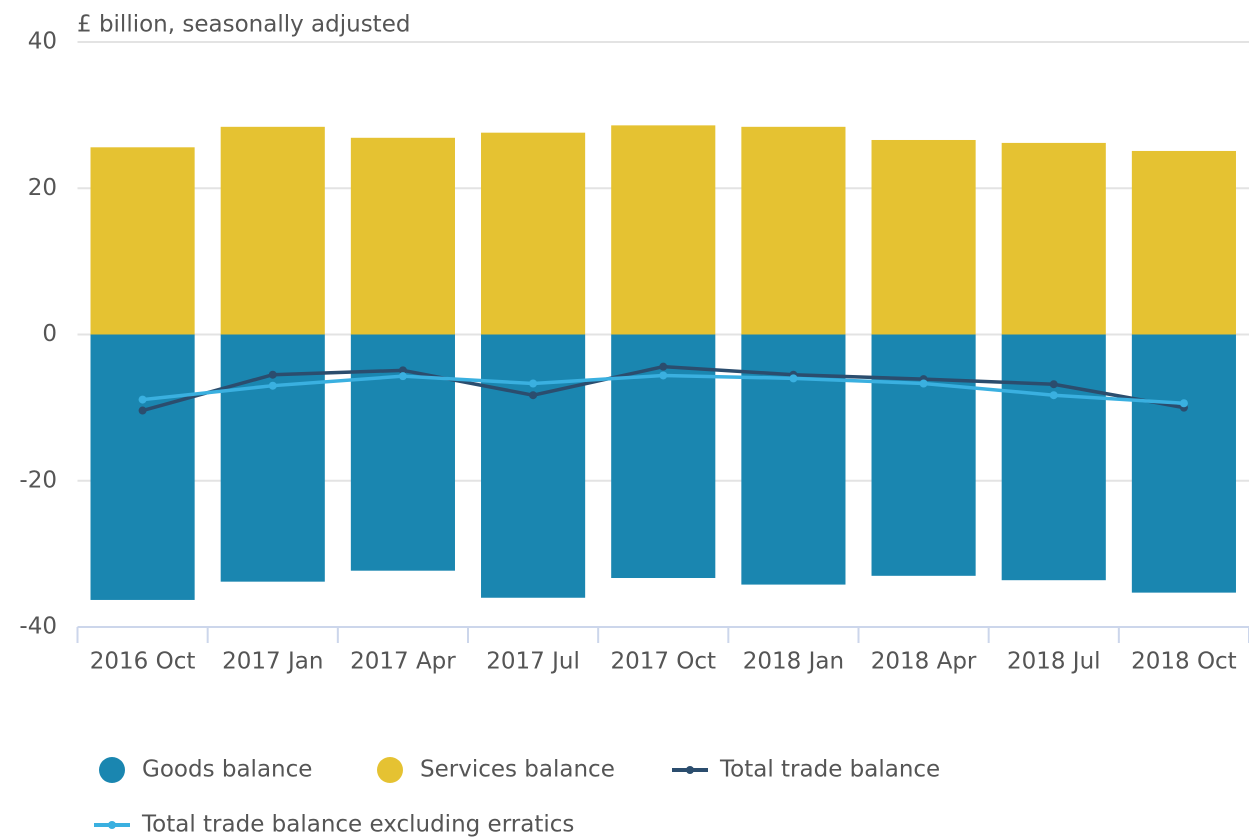 Image resolution: width=1249 pixels, height=840 pixels. Describe the element at coordinates (403, 662) in the screenshot. I see `x-tick-label: 2017 Apr` at that location.